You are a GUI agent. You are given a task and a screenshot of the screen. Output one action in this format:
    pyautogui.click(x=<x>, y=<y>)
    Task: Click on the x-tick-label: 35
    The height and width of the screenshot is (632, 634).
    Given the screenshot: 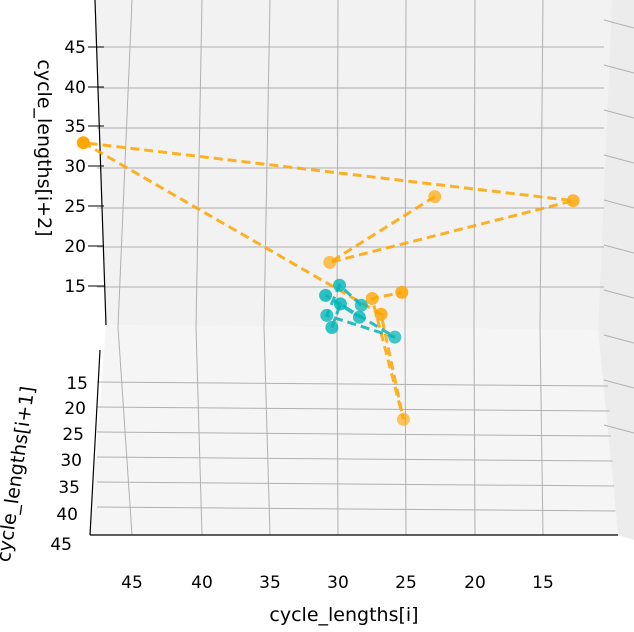 What is the action you would take?
    pyautogui.click(x=270, y=583)
    